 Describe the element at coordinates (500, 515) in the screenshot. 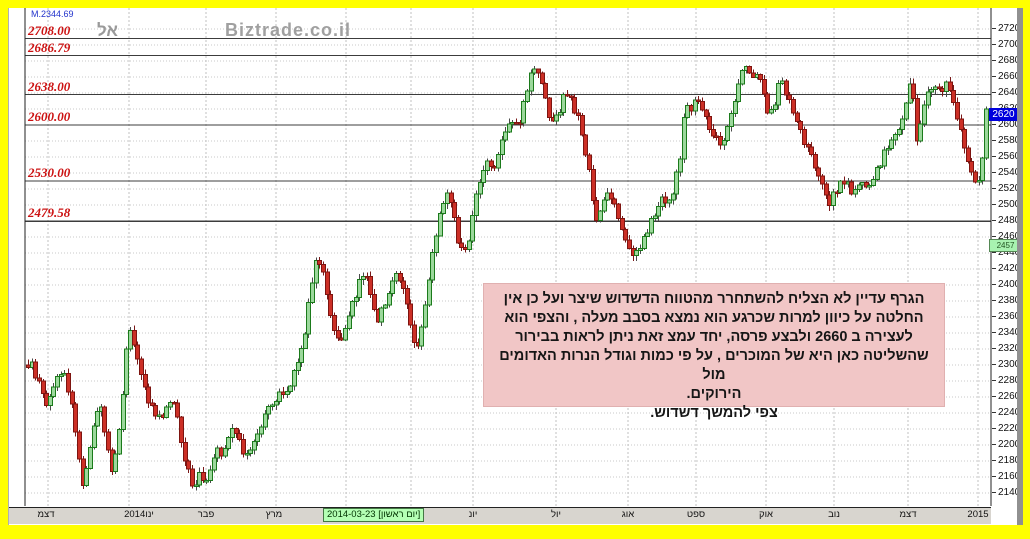

I see `x-axis-strip` at that location.